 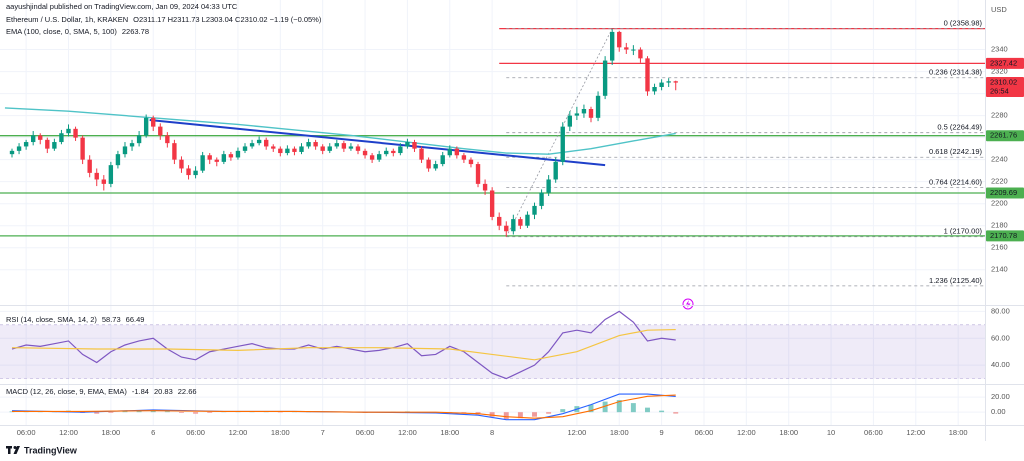 I want to click on fib-label: 1.236 (2125.40), so click(x=955, y=280).